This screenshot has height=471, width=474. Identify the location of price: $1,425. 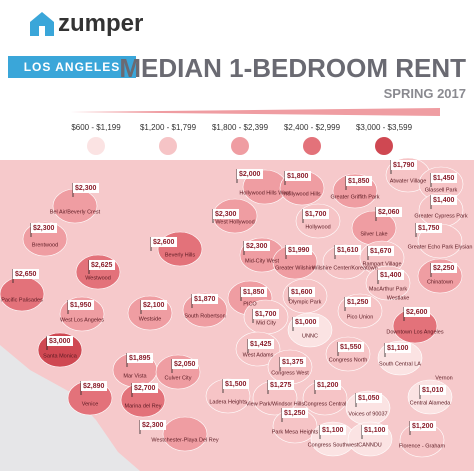
(261, 344).